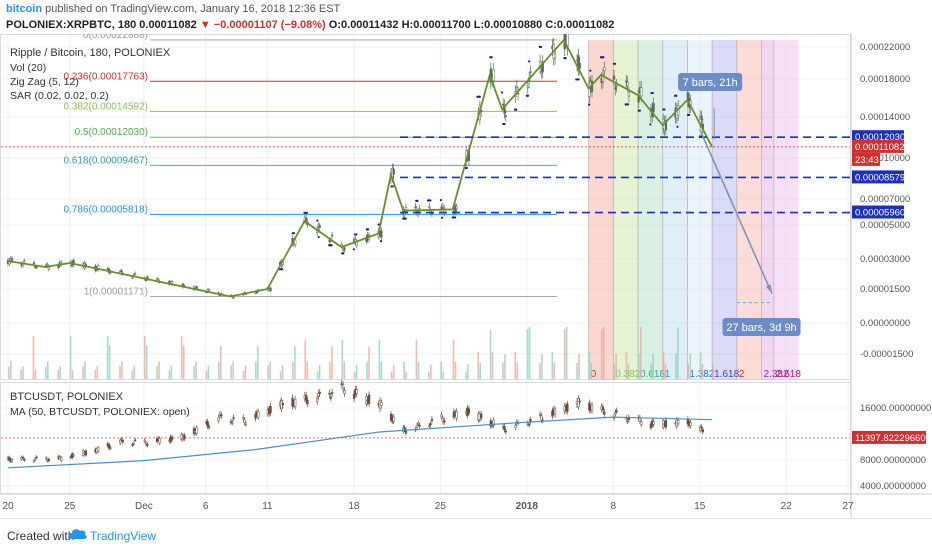  Describe the element at coordinates (28, 68) in the screenshot. I see `indicator-label: Vol (20)` at that location.